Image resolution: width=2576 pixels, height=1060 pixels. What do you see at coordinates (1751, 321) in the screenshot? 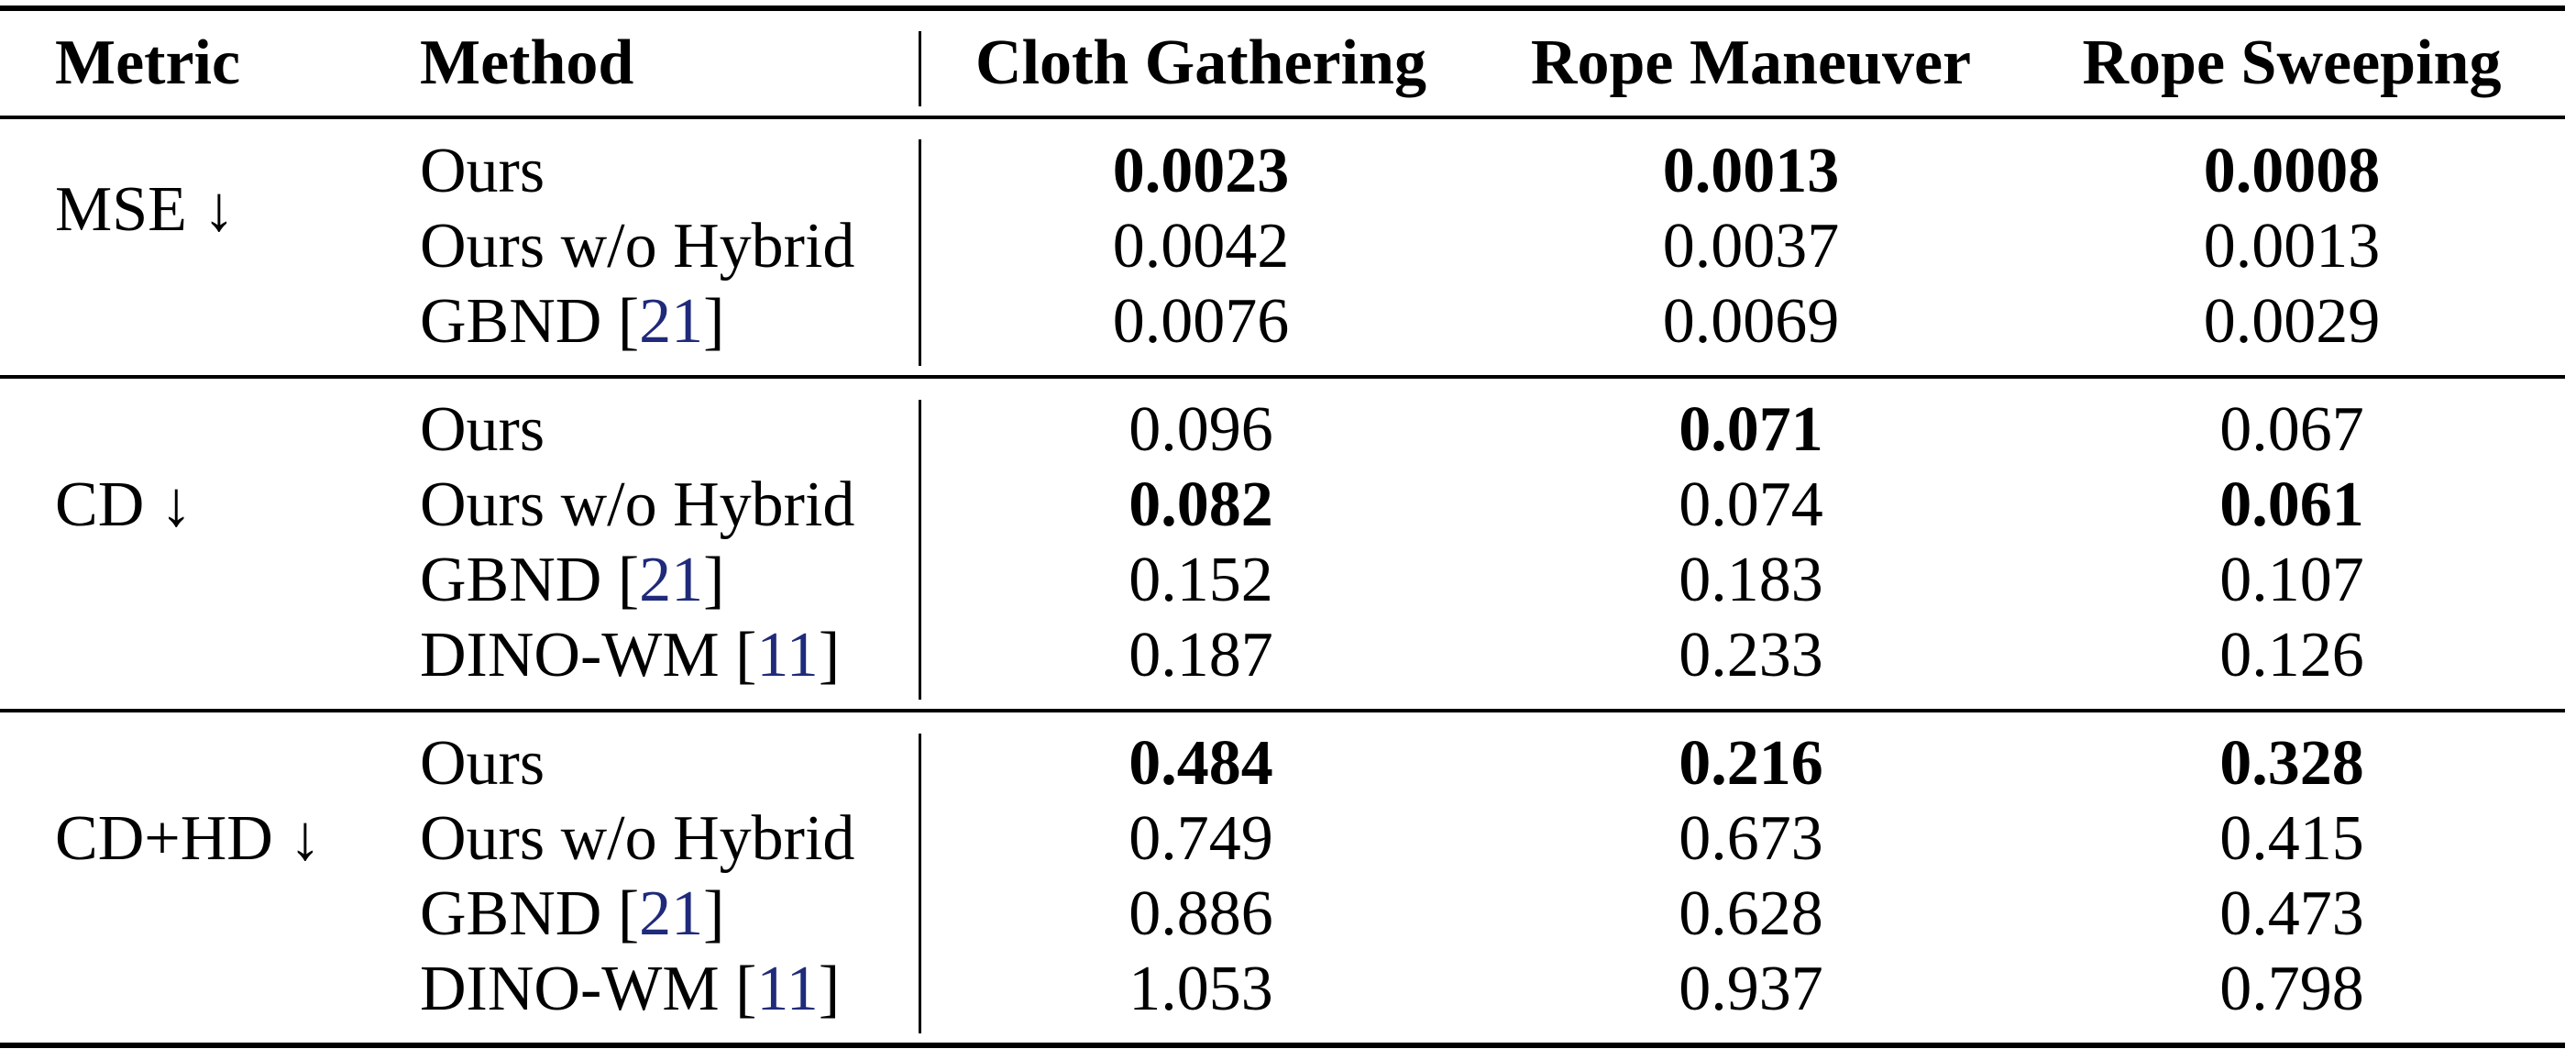
I see `table-cell: 0.0069` at bounding box center [1751, 321].